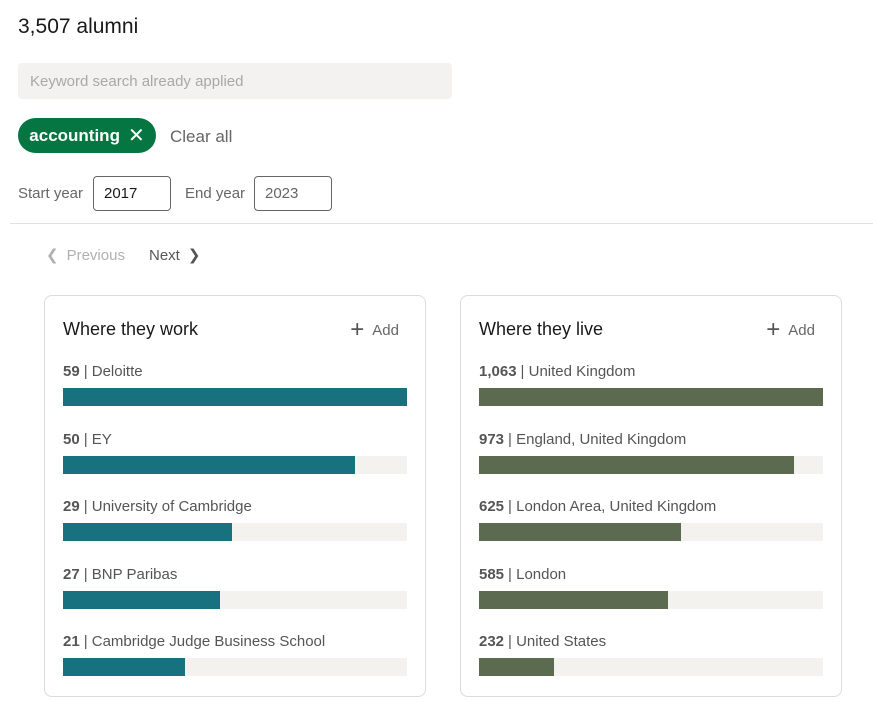  What do you see at coordinates (651, 641) in the screenshot?
I see `bar-label: 232 | United States` at bounding box center [651, 641].